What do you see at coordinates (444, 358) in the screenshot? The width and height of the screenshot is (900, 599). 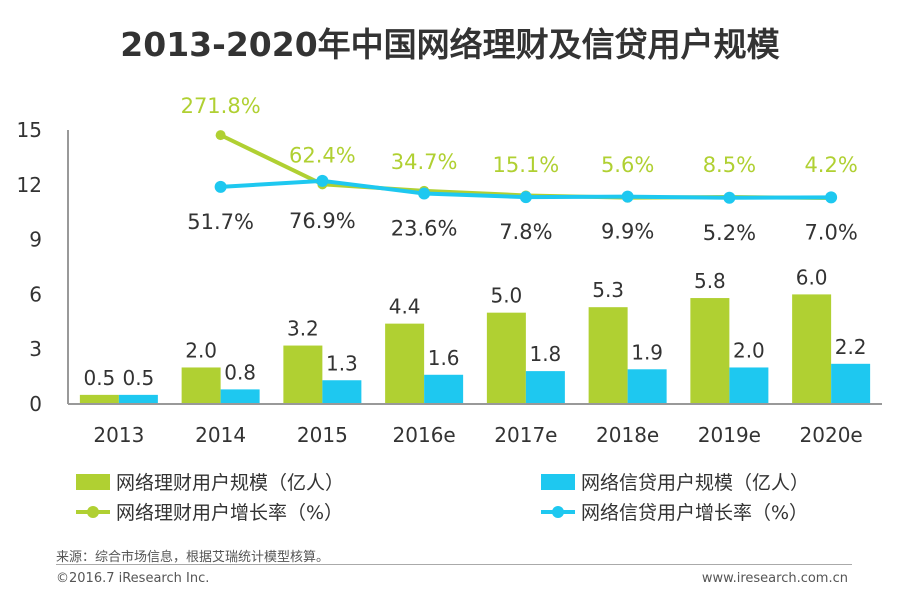 I see `data-label-credit-users: 1.6` at bounding box center [444, 358].